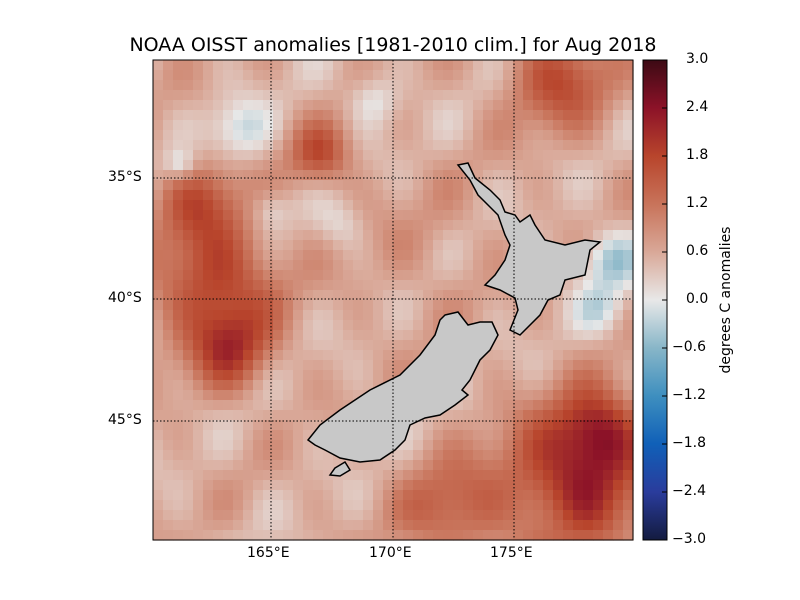  Describe the element at coordinates (689, 491) in the screenshot. I see `colorbar-tick-label: −2.4` at that location.